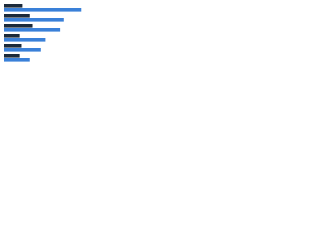 The width and height of the screenshot is (320, 240). I want to click on chart, so click(43, 33).